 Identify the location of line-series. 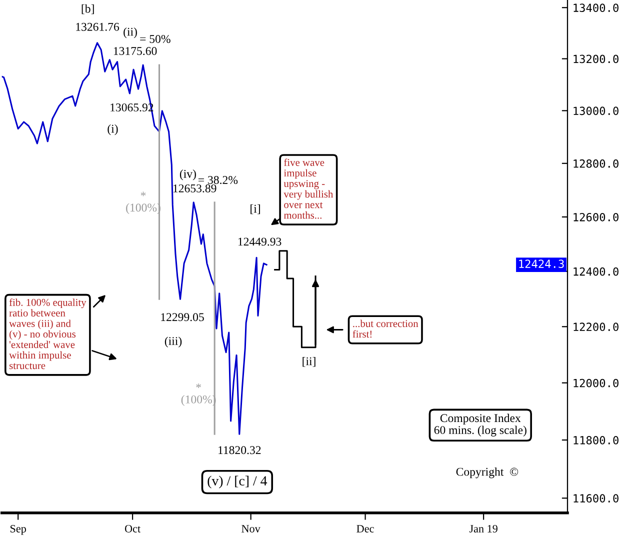
(295, 299).